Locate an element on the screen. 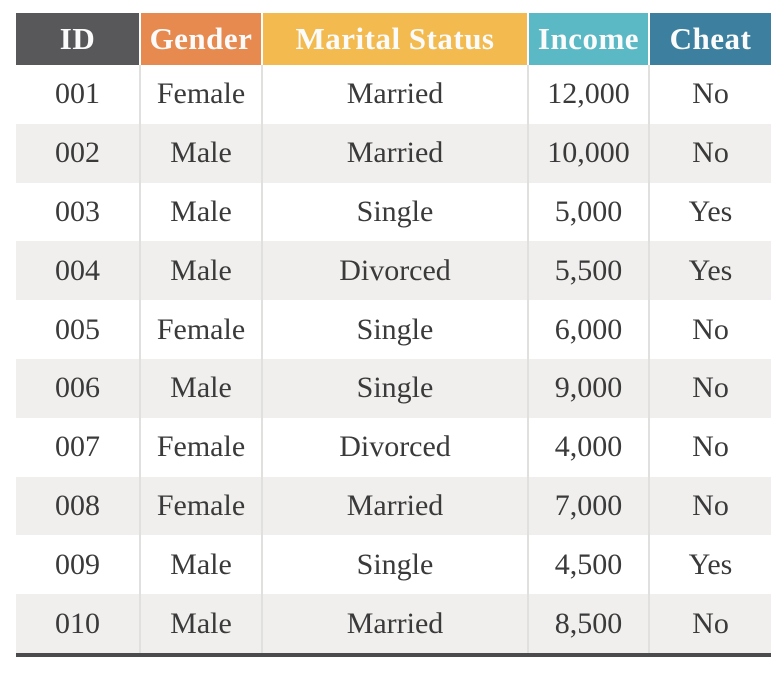  column-header-cheat: Cheat is located at coordinates (709, 39).